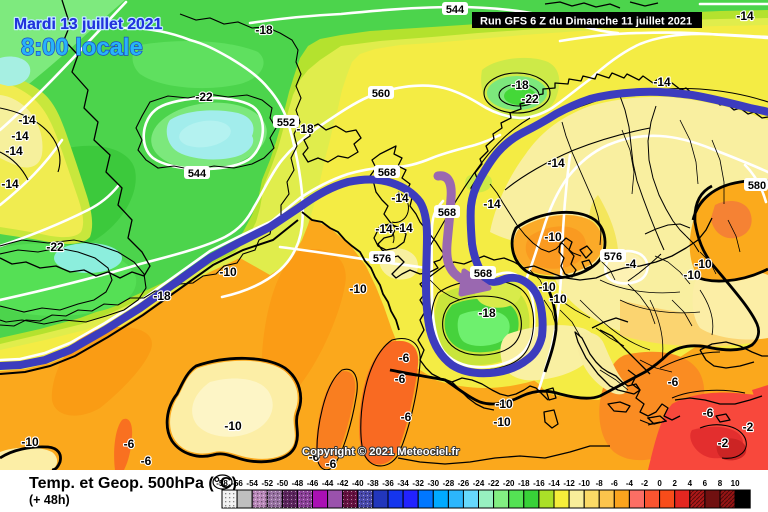  What do you see at coordinates (133, 483) in the screenshot?
I see `svg-text: Temp. et Geop. 500hPa (°C)` at bounding box center [133, 483].